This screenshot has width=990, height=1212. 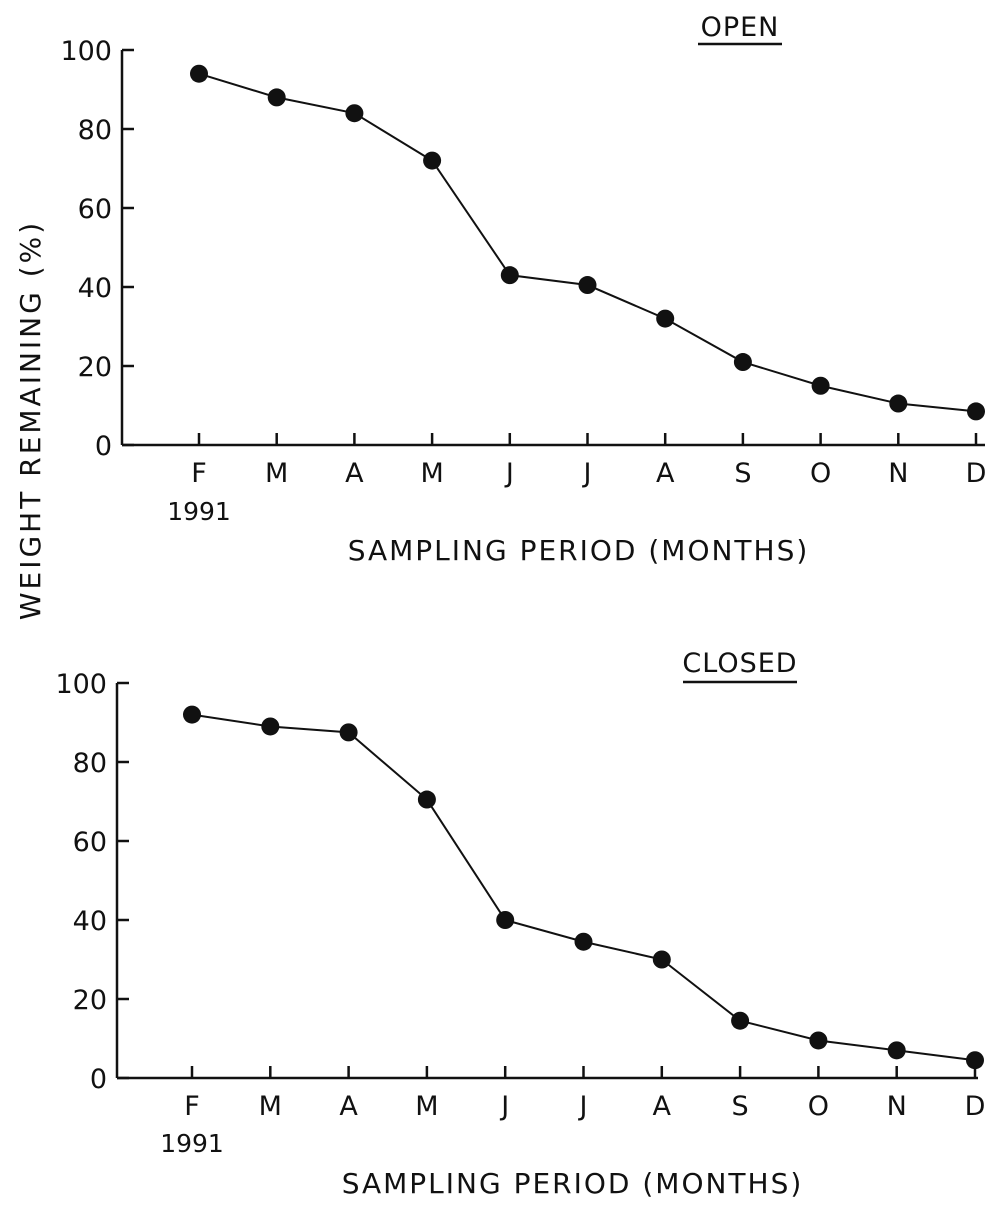 I want to click on panel-title-open: OPEN, so click(x=740, y=27).